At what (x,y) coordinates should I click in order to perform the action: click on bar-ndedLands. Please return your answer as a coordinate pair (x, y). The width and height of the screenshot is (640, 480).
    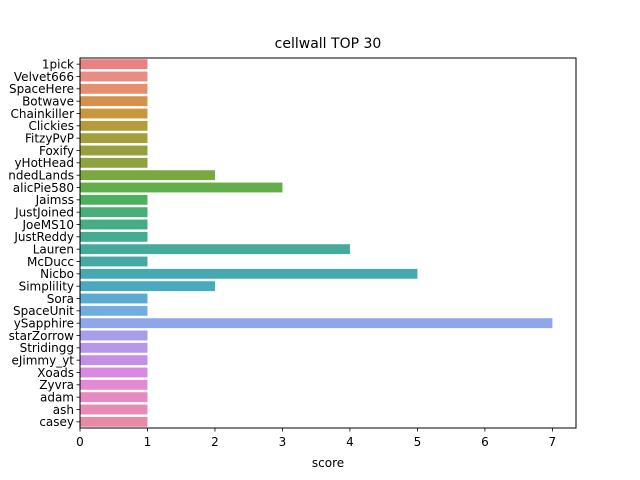
    Looking at the image, I should click on (147, 175).